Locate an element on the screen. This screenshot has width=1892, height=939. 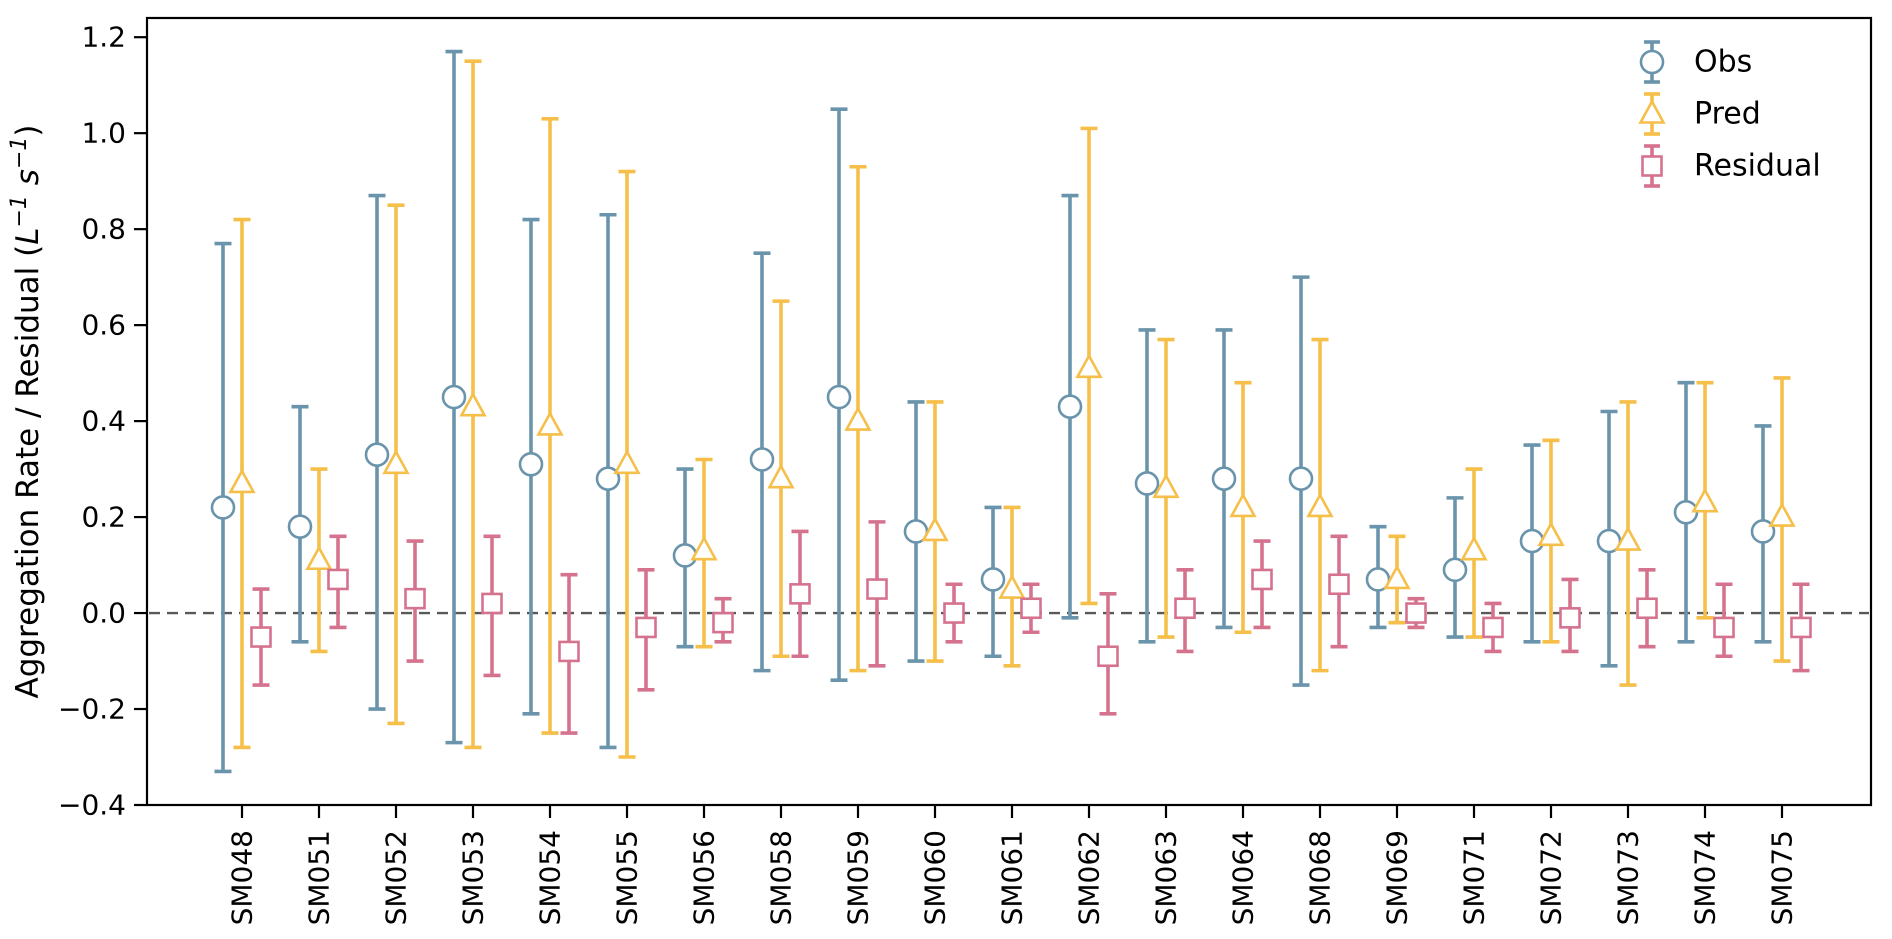
legend-label: Pred is located at coordinates (1727, 114).